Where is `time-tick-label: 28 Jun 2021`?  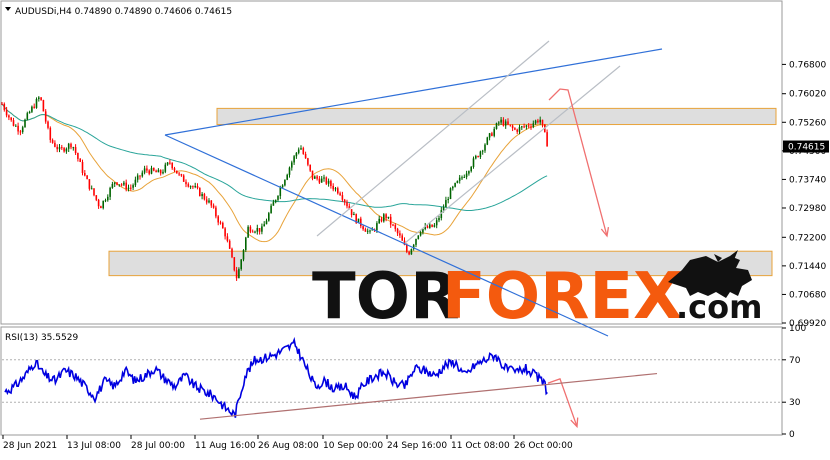 time-tick-label: 28 Jun 2021 is located at coordinates (30, 446).